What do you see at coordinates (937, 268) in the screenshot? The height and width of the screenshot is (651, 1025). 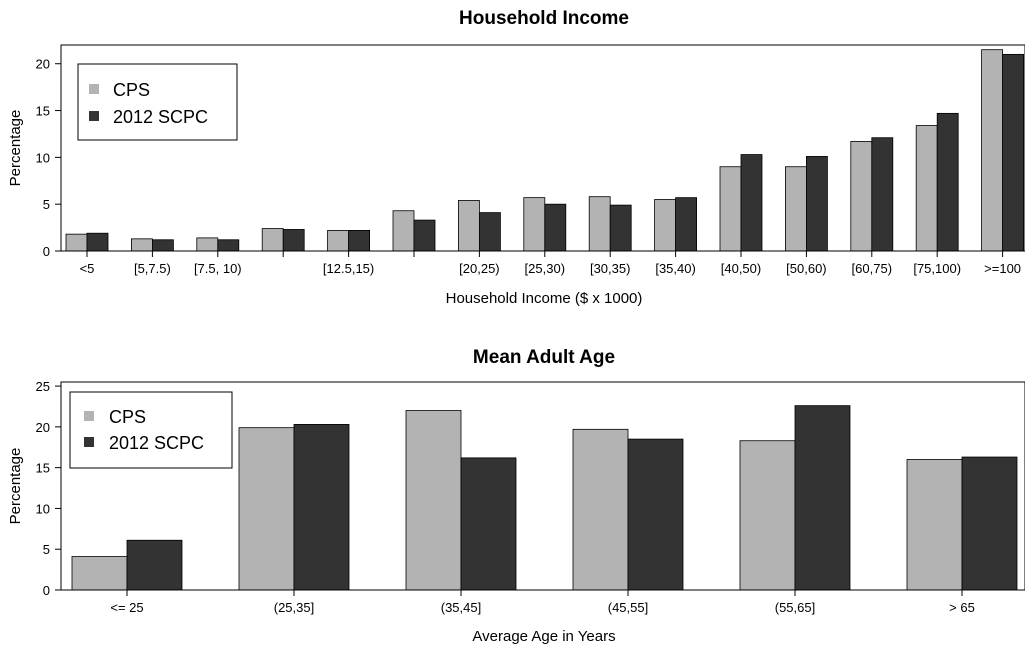 I see `income-x-tick-label-13: [75,100)` at bounding box center [937, 268].